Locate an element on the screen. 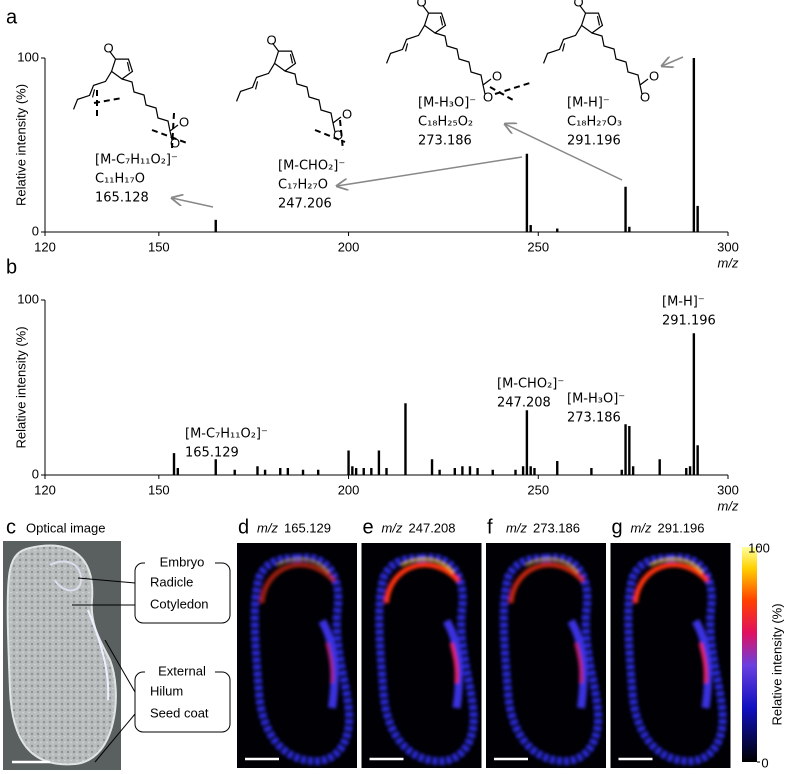  mz-label: 291.196 is located at coordinates (689, 321).